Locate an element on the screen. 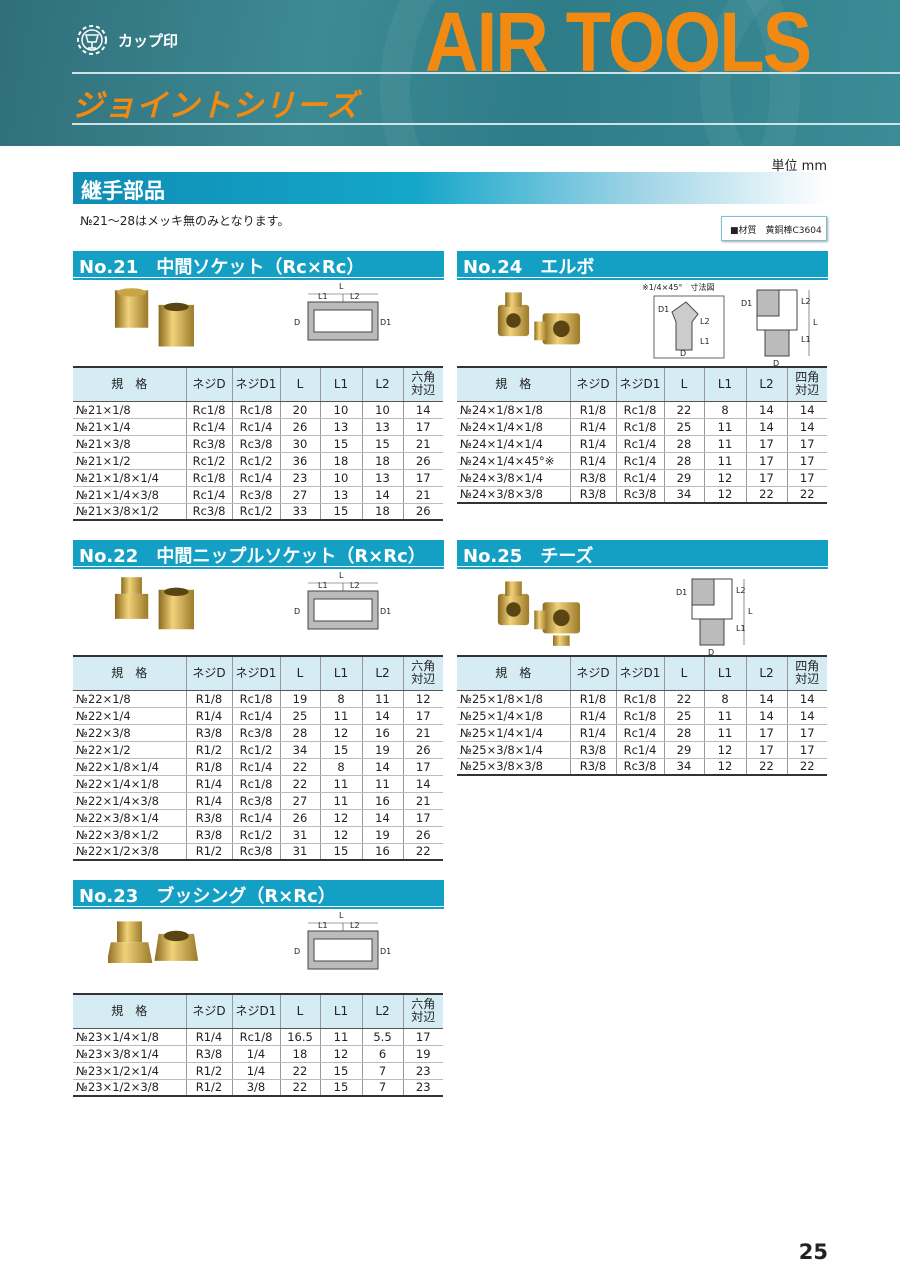 This screenshot has height=1272, width=900. column-header: L is located at coordinates (299, 384).